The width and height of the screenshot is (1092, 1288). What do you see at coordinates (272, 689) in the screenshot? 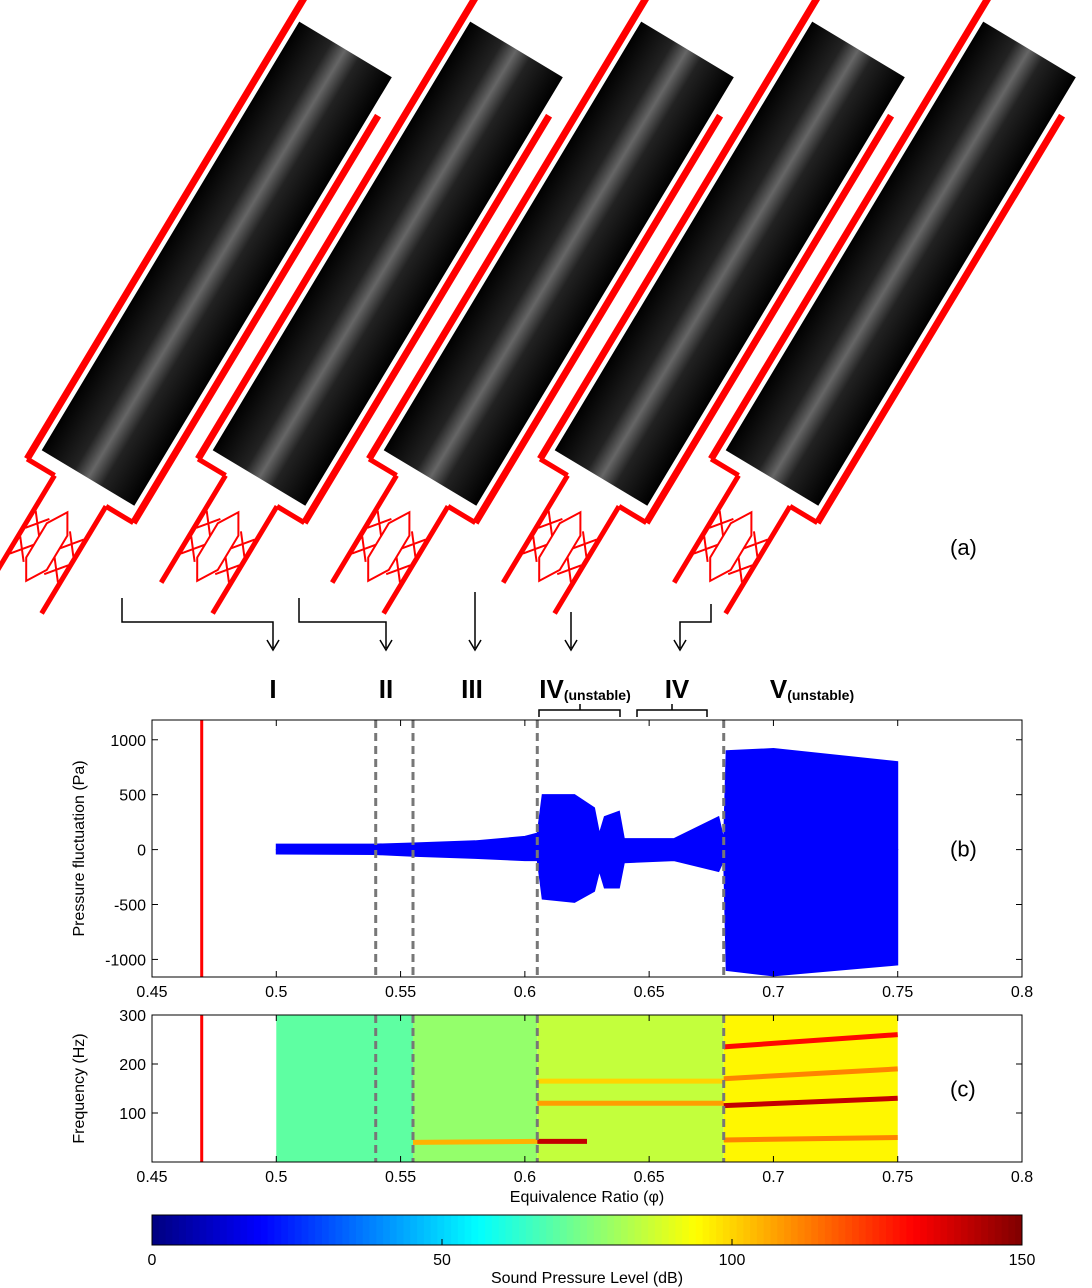
I see `regime-label: I` at bounding box center [272, 689].